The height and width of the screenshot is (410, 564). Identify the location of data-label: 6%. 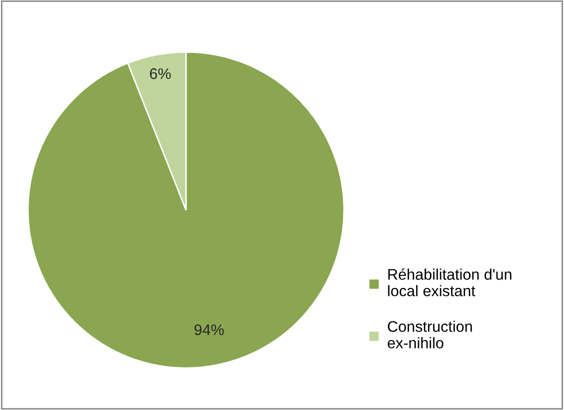
(160, 74).